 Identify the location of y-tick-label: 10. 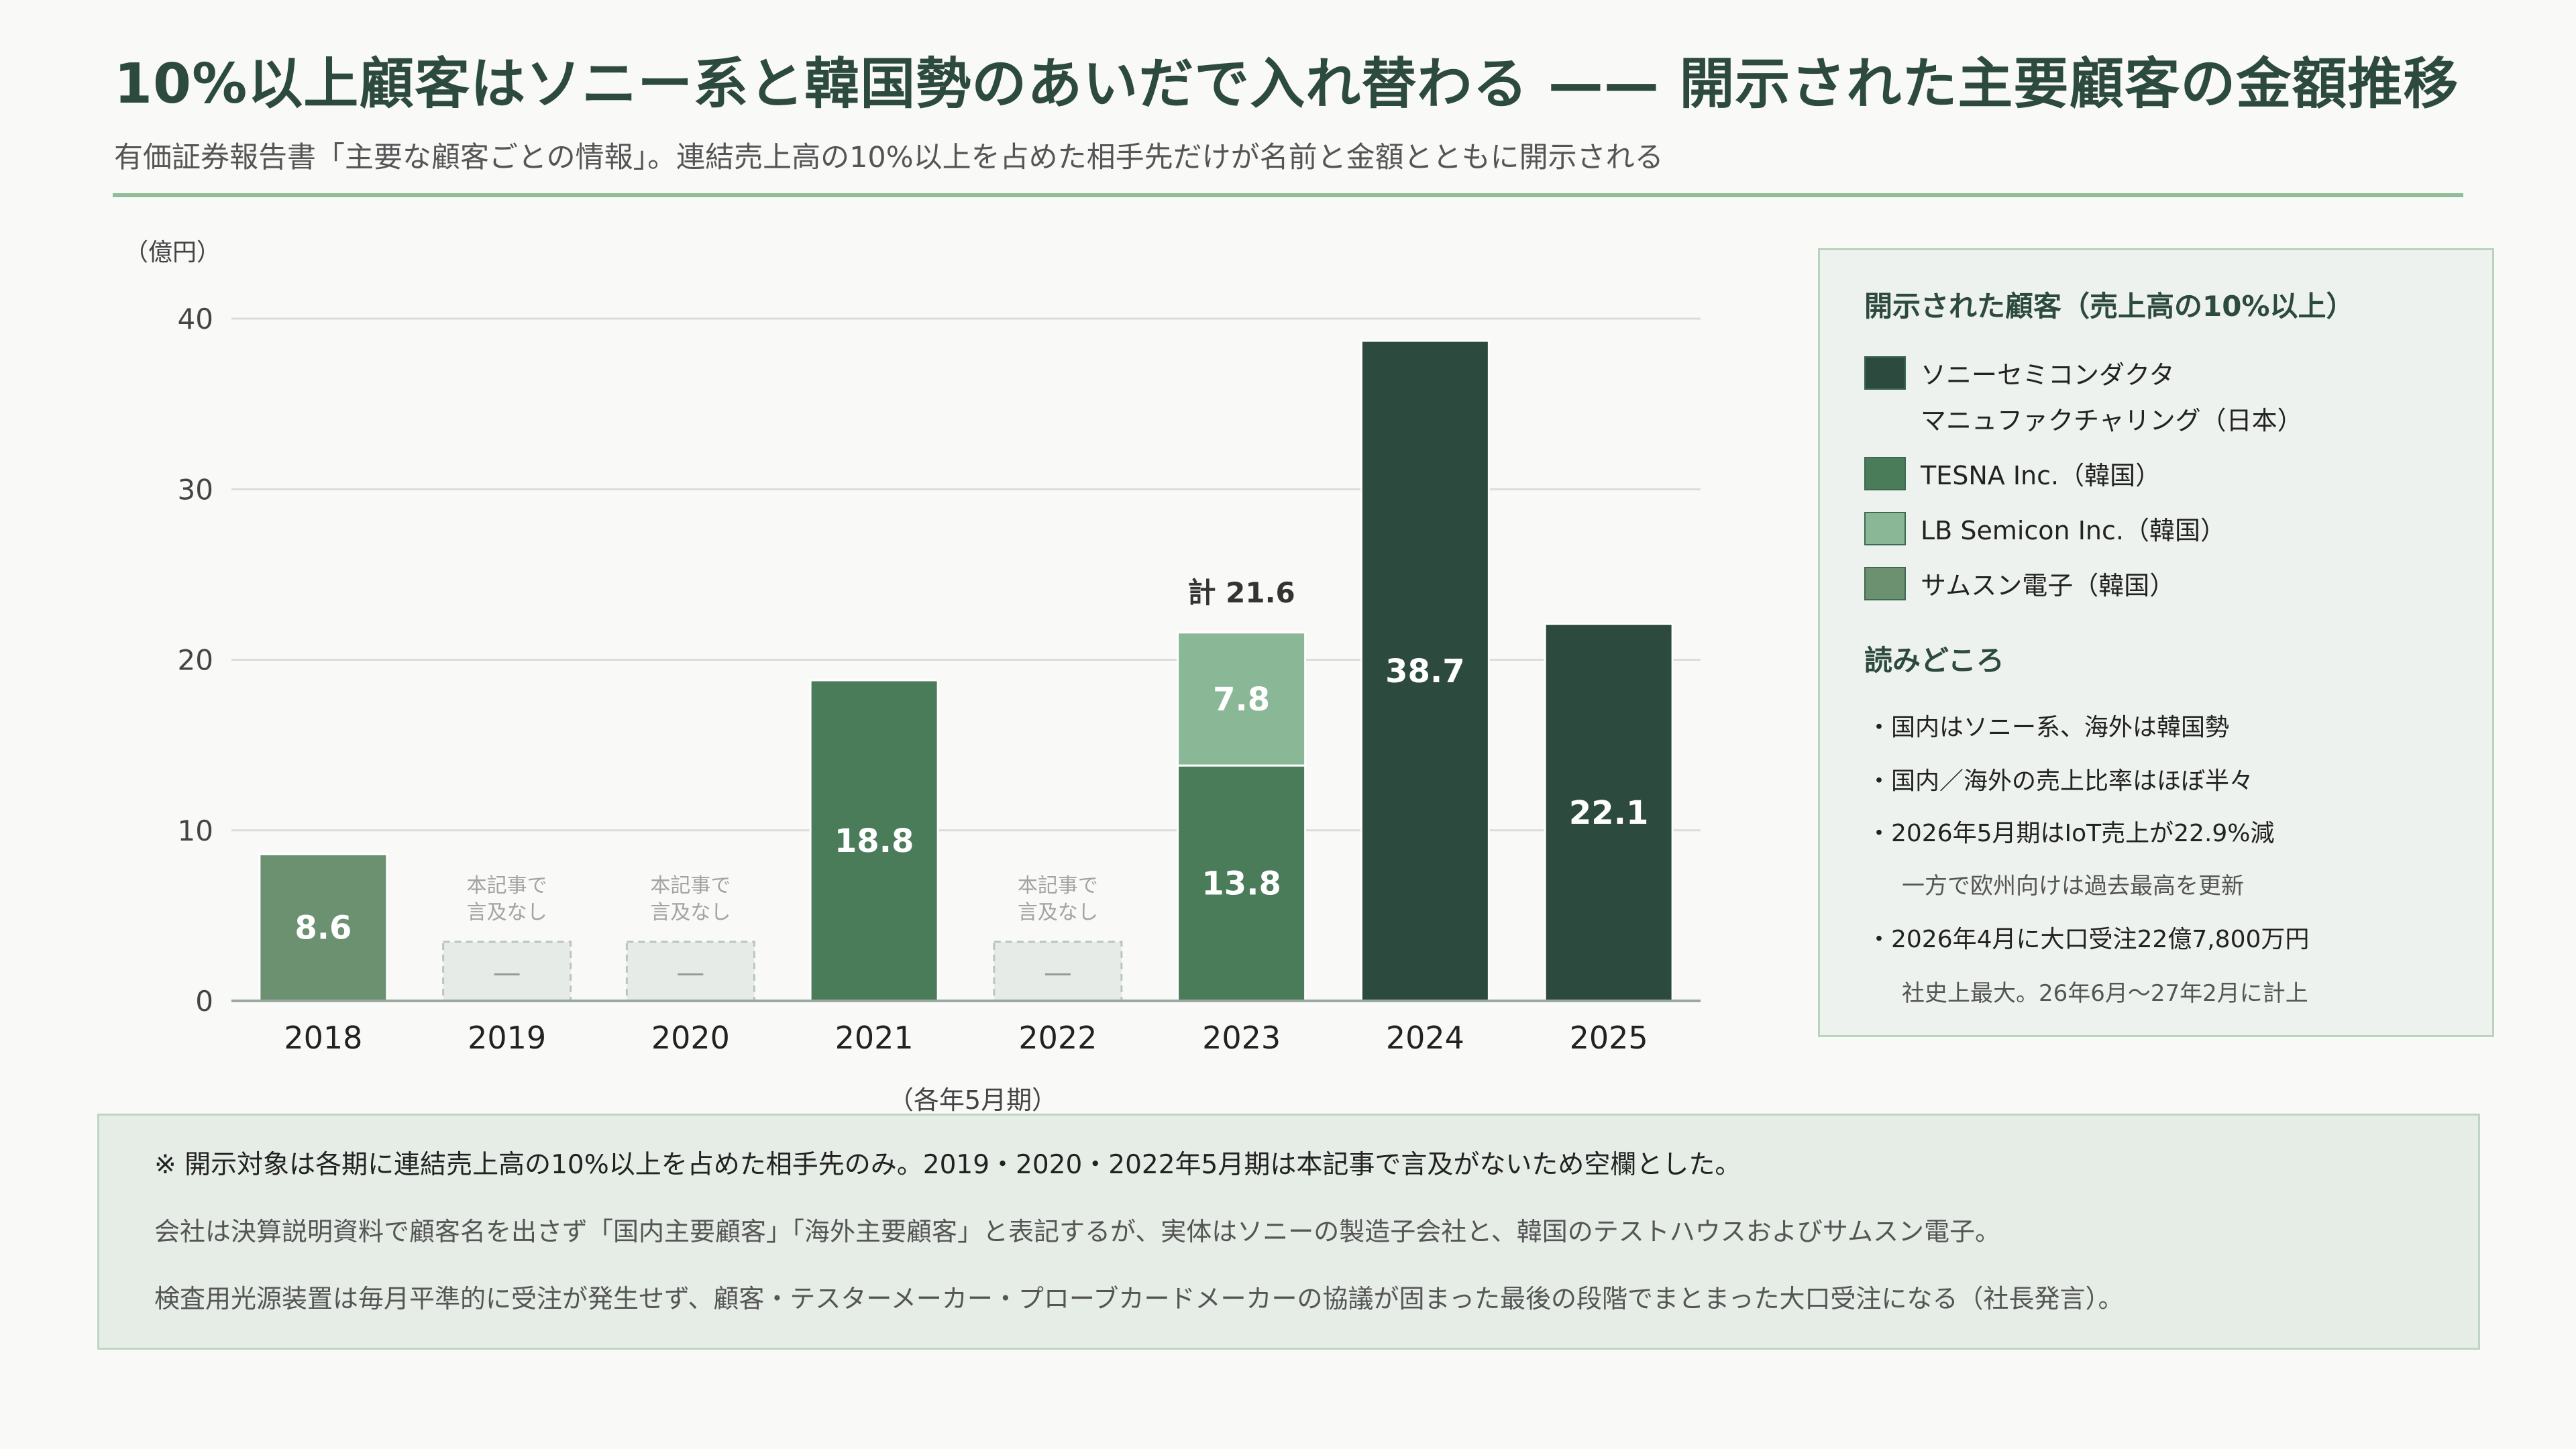
(195, 830).